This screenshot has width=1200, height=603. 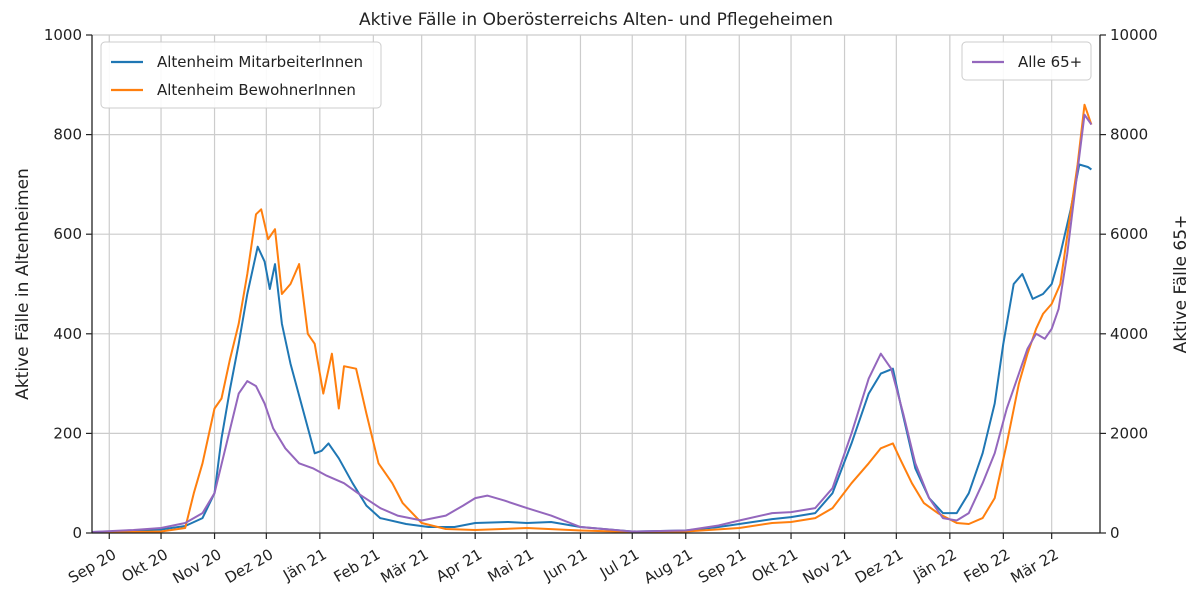 I want to click on y-tick-label: 0, so click(x=77, y=533).